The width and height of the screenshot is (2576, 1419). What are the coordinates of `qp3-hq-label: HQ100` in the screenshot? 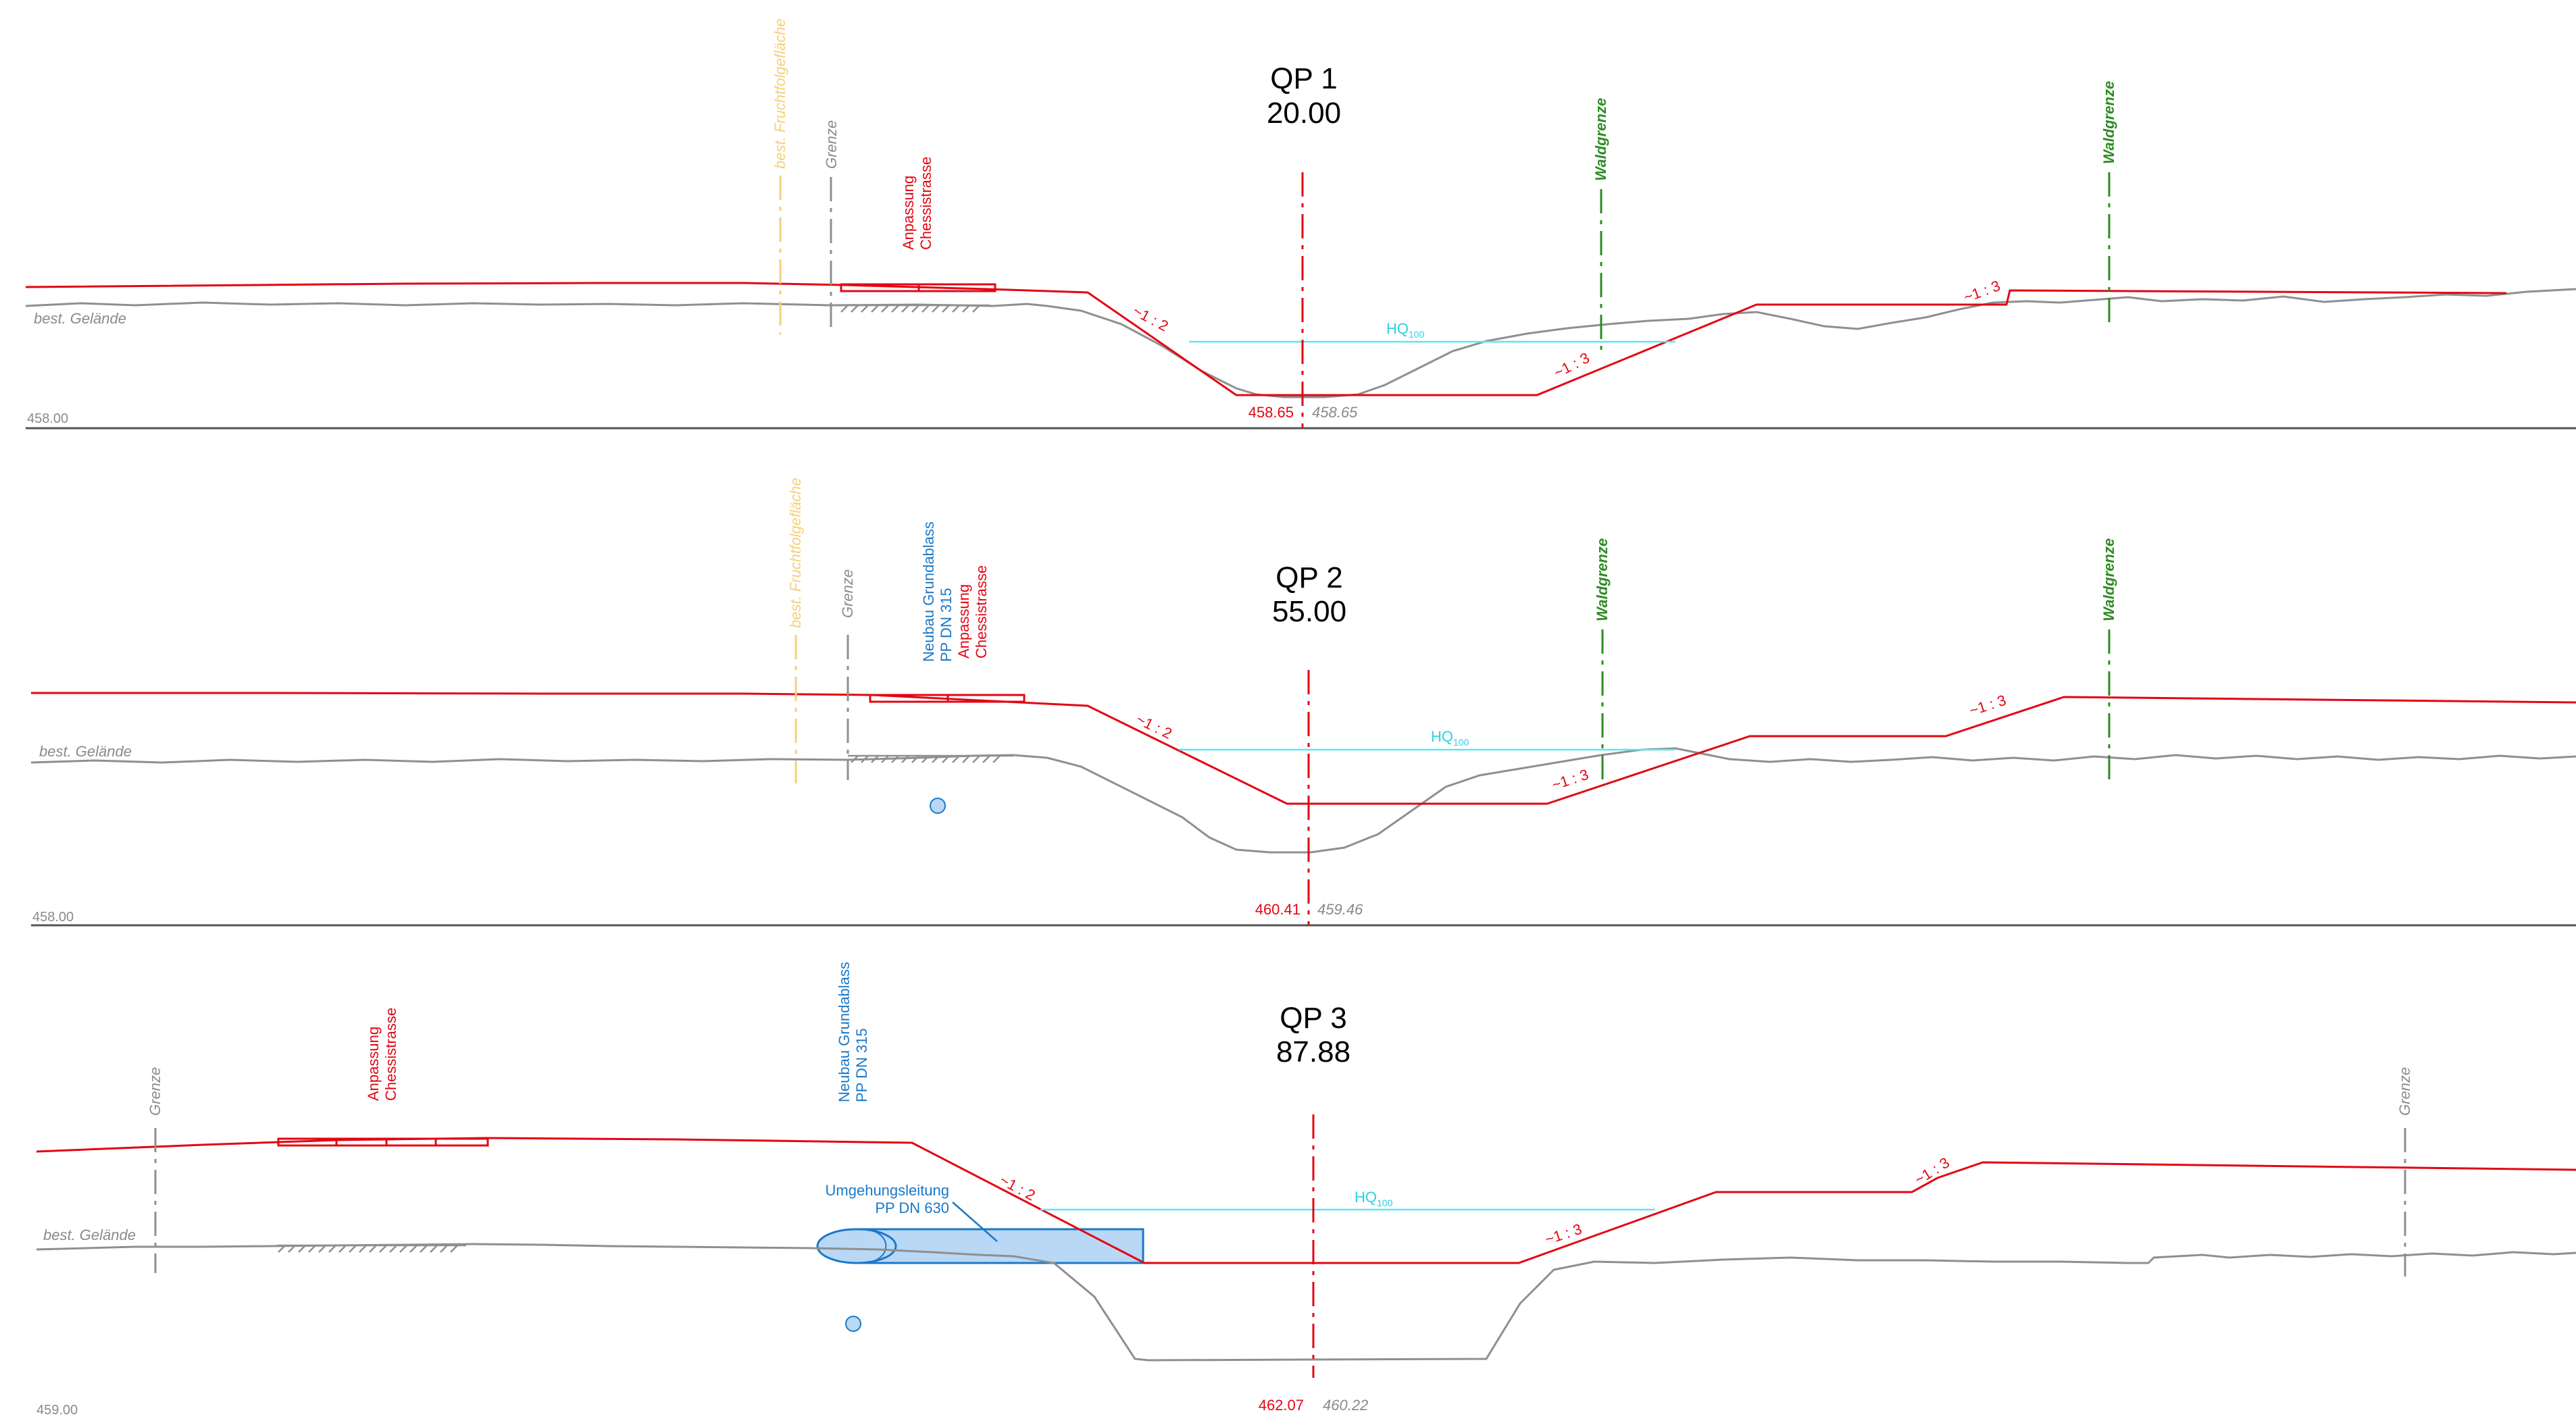 It's located at (1374, 1198).